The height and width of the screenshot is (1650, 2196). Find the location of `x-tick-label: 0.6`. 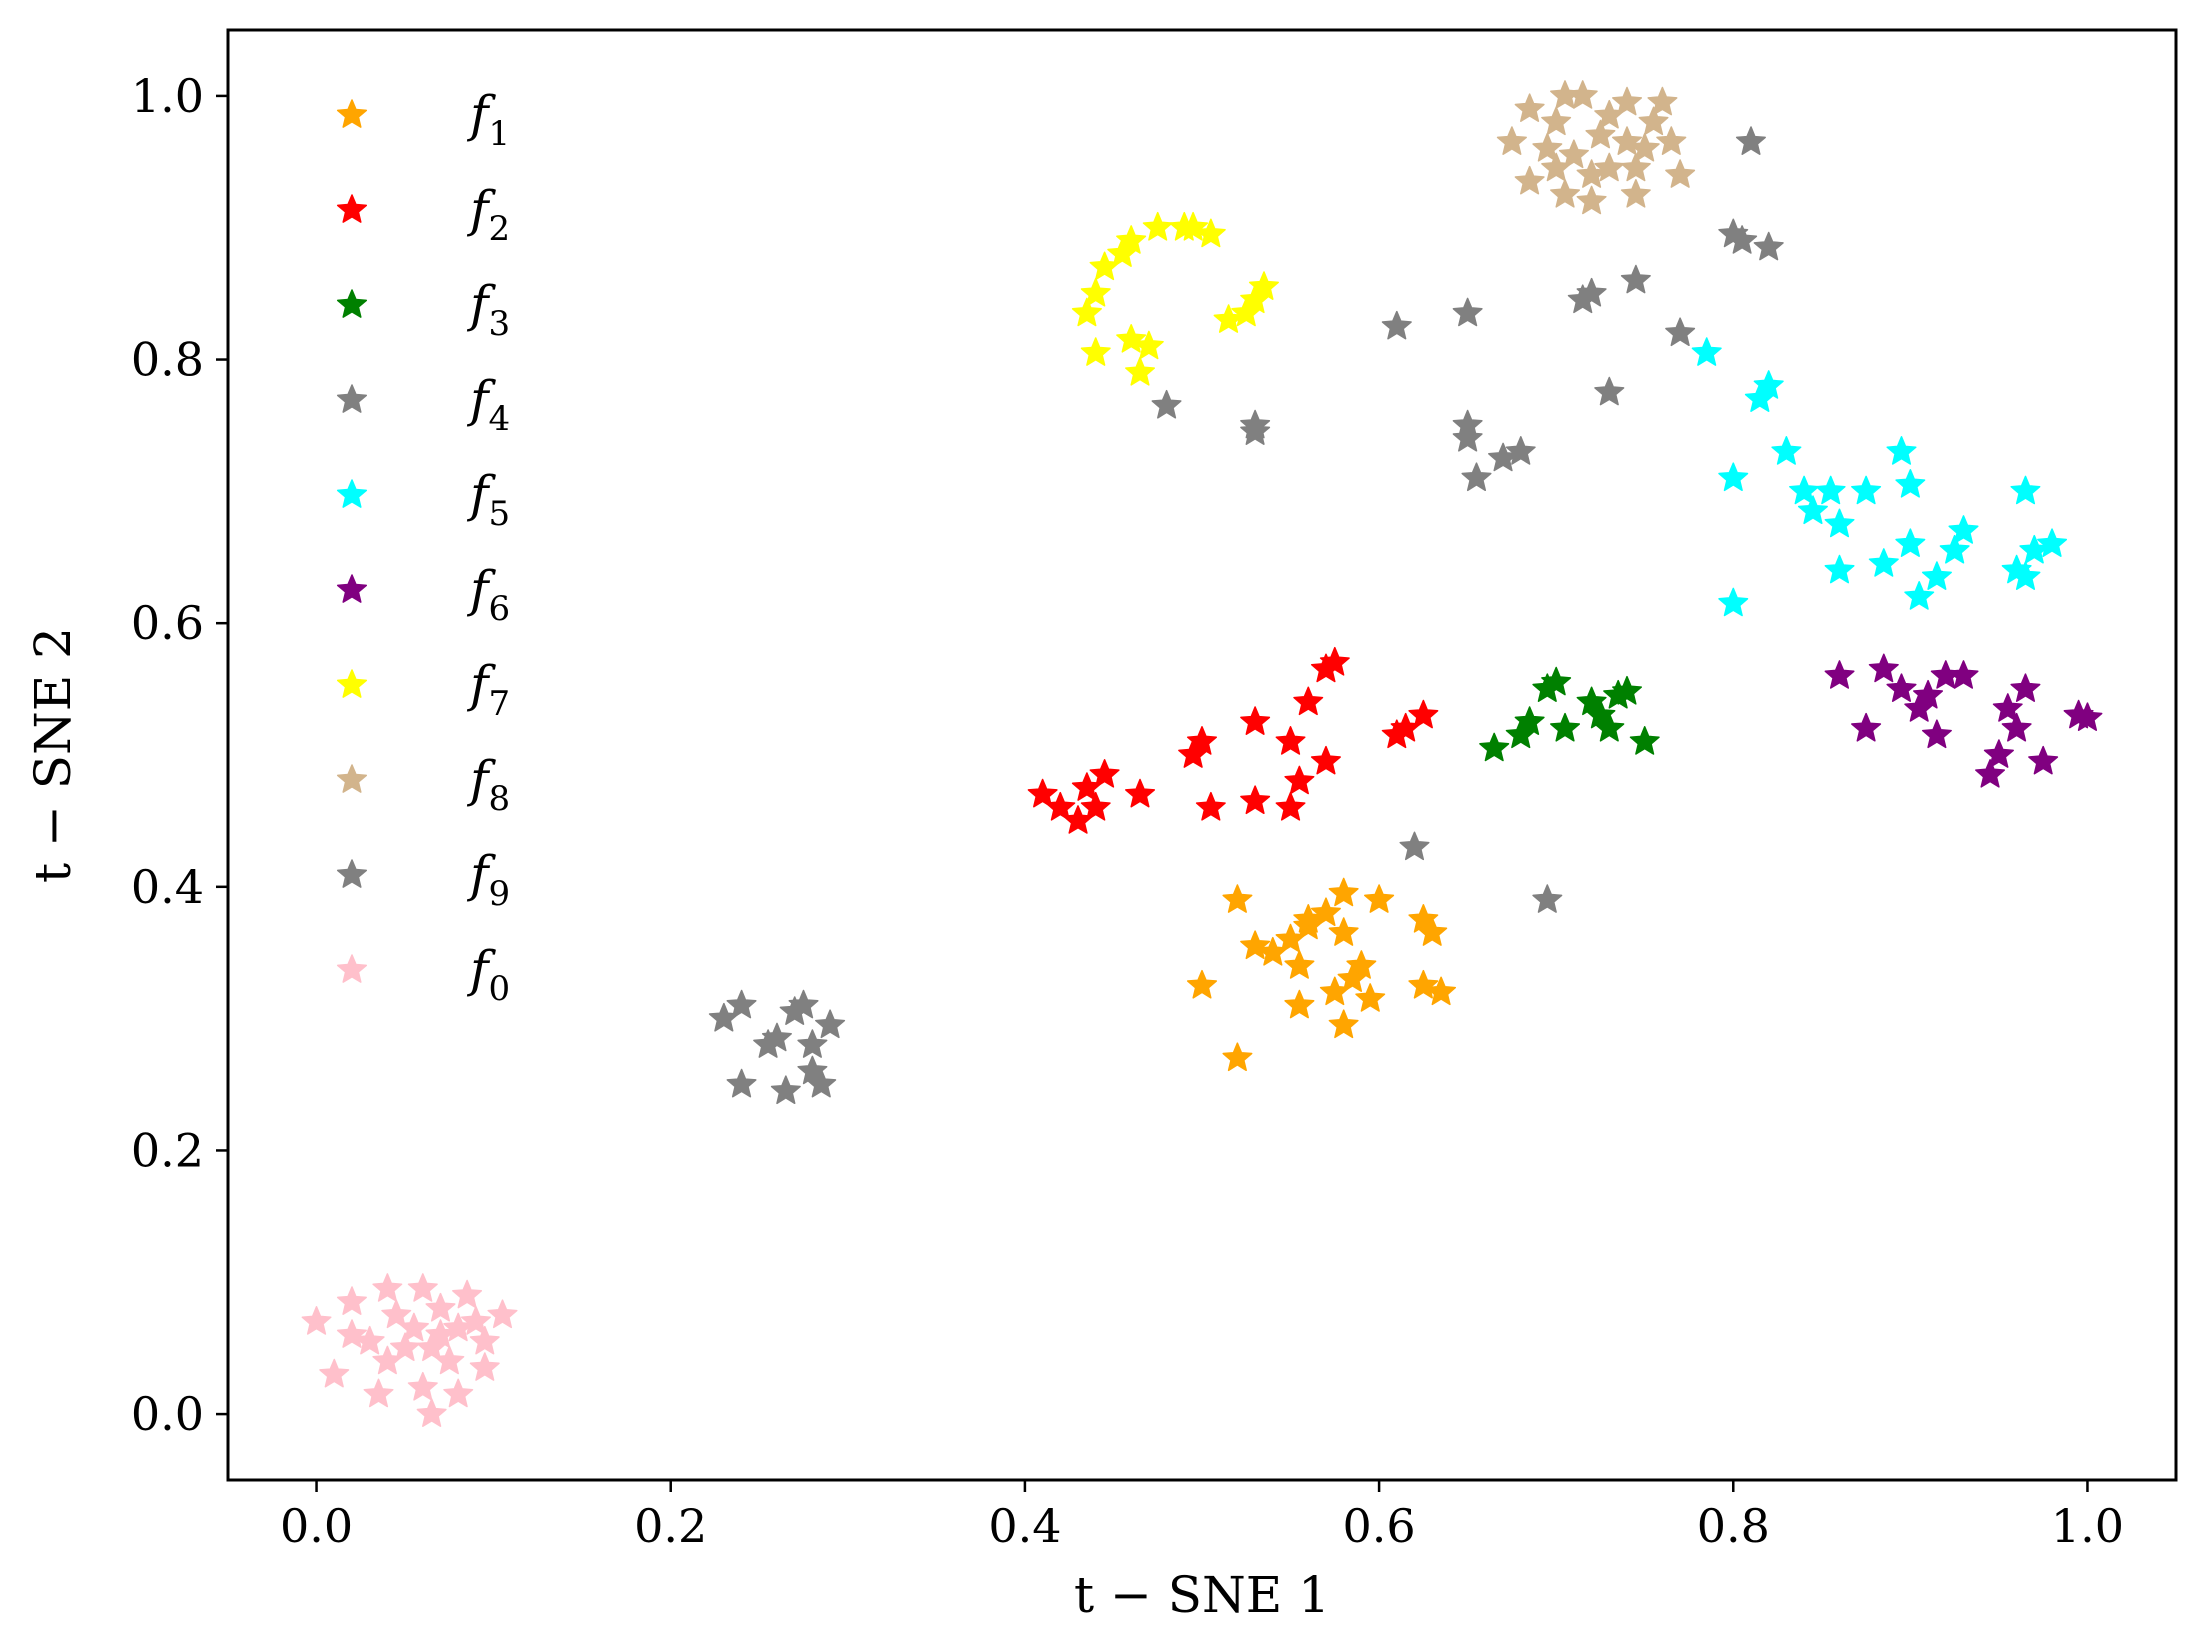

x-tick-label: 0.6 is located at coordinates (1379, 1526).